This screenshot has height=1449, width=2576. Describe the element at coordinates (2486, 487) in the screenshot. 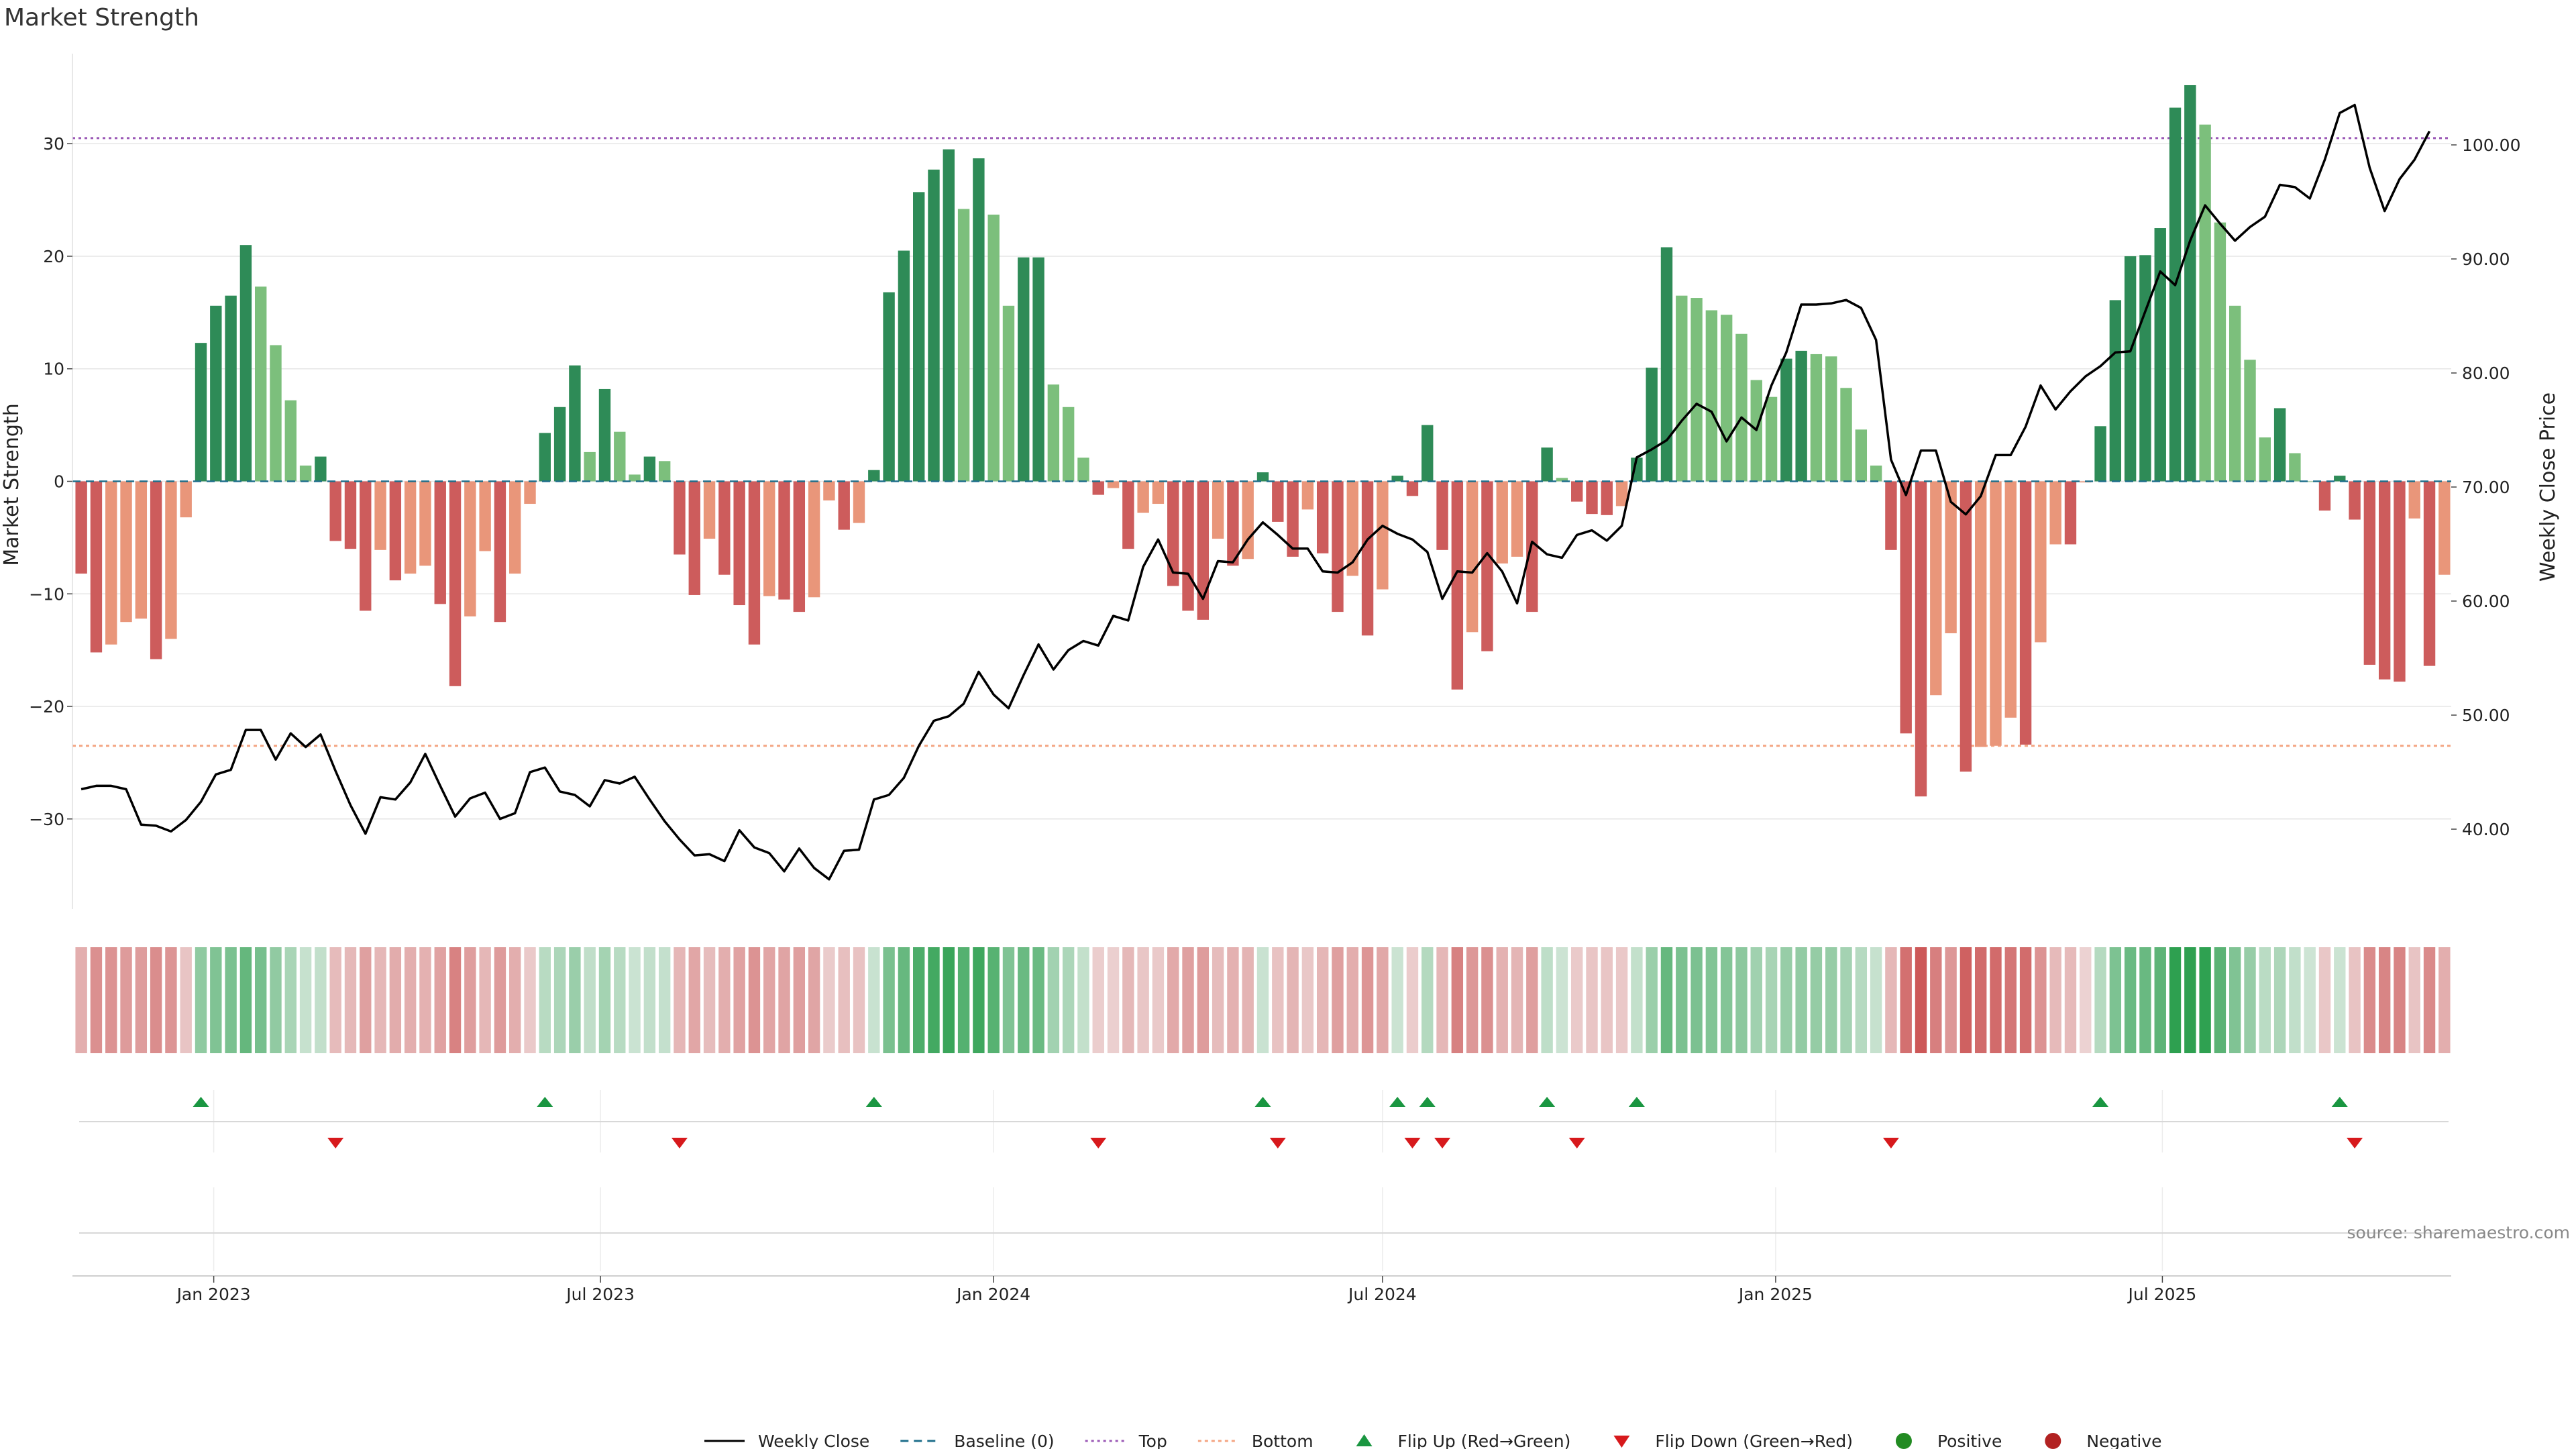

I see `y2-tick-label: 70.00` at that location.